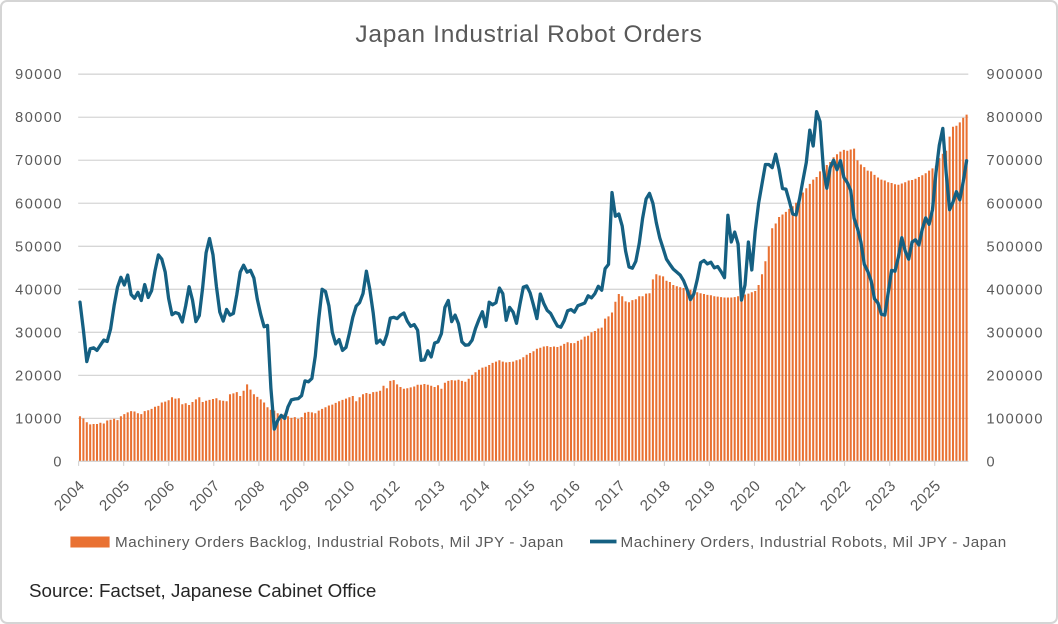 This screenshot has height=624, width=1058. Describe the element at coordinates (880, 495) in the screenshot. I see `svg-text: 2023` at that location.